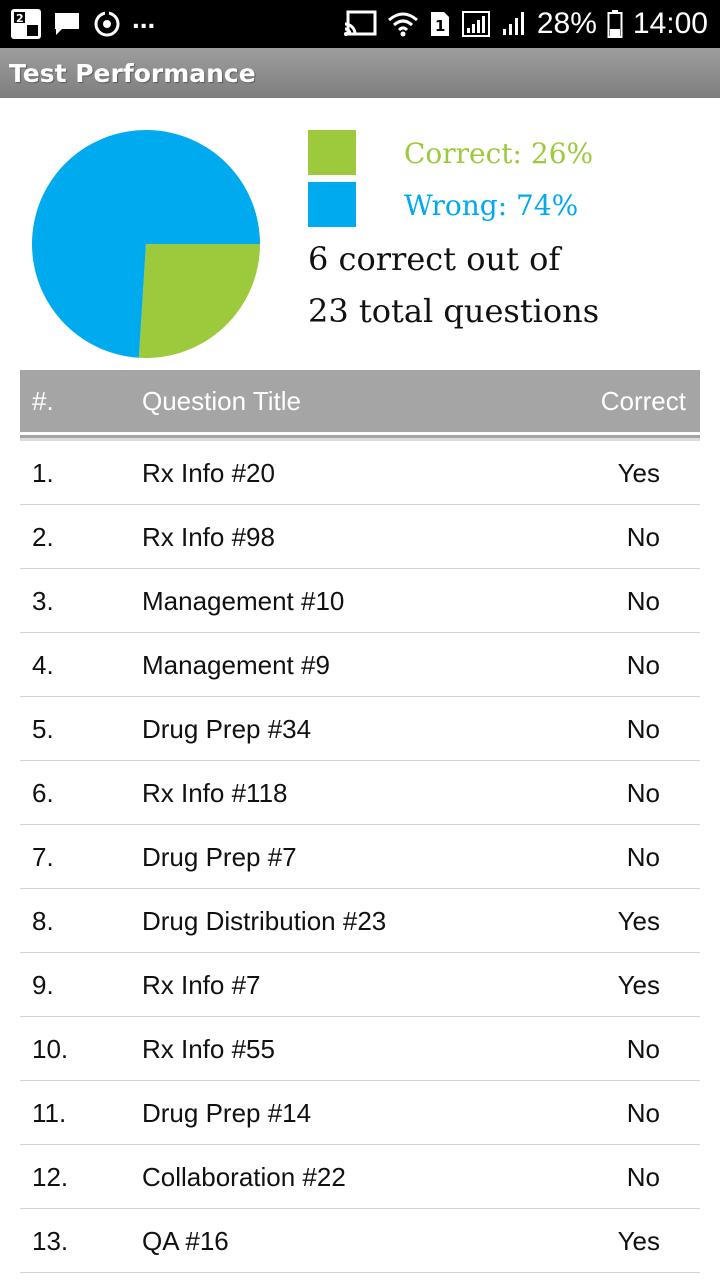 The image size is (720, 1280). What do you see at coordinates (43, 601) in the screenshot?
I see `row-number: 3.` at bounding box center [43, 601].